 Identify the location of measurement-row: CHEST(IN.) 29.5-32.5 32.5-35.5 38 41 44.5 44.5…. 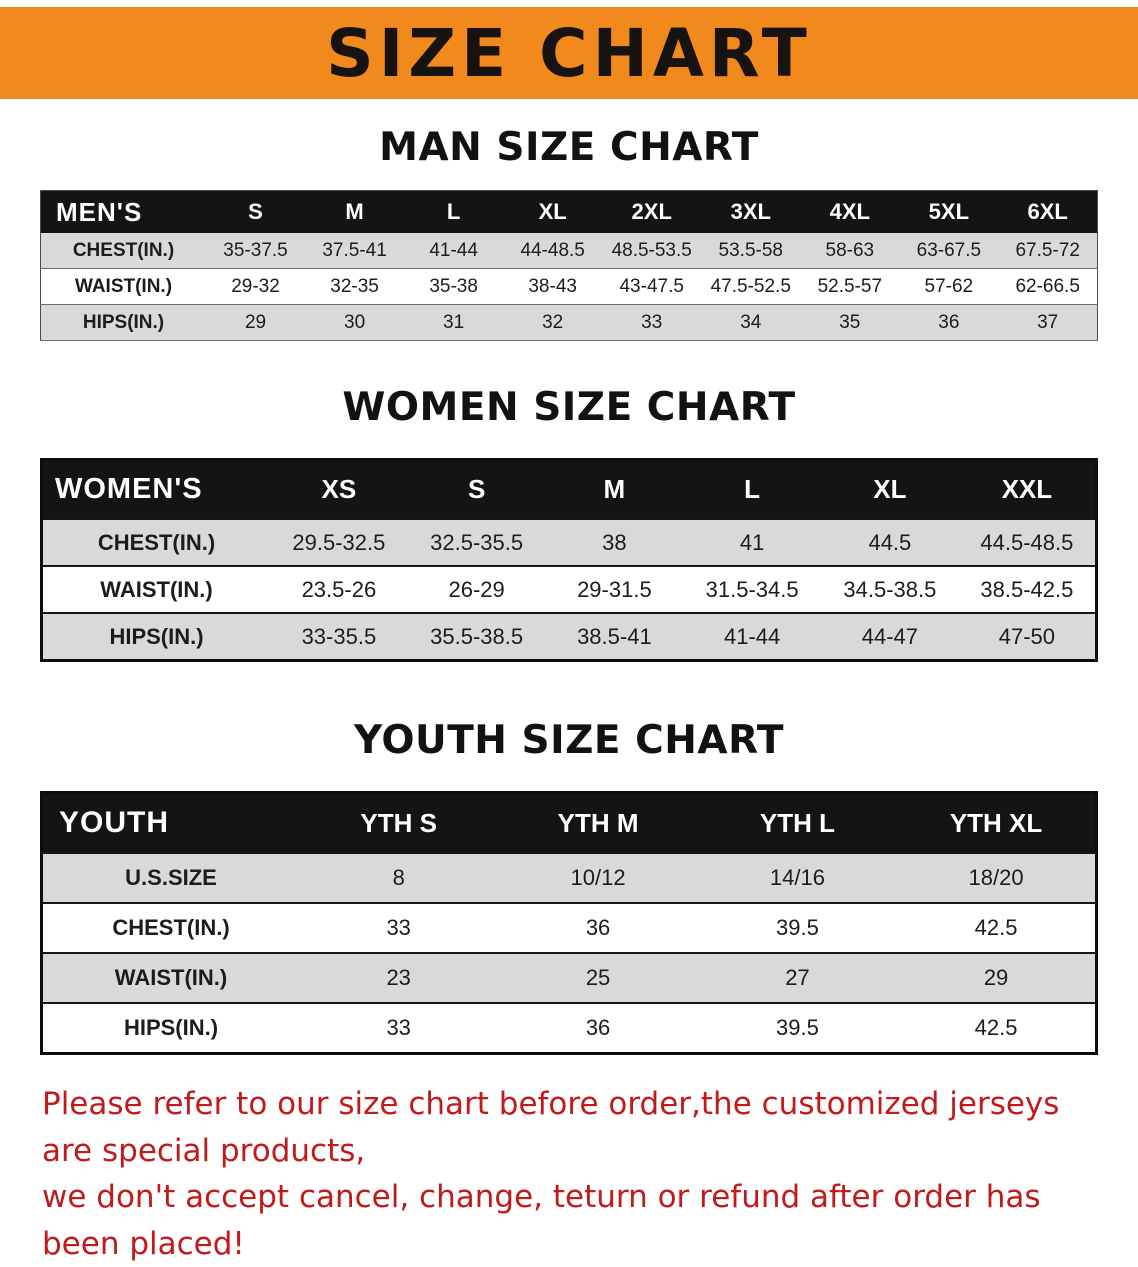
(569, 542).